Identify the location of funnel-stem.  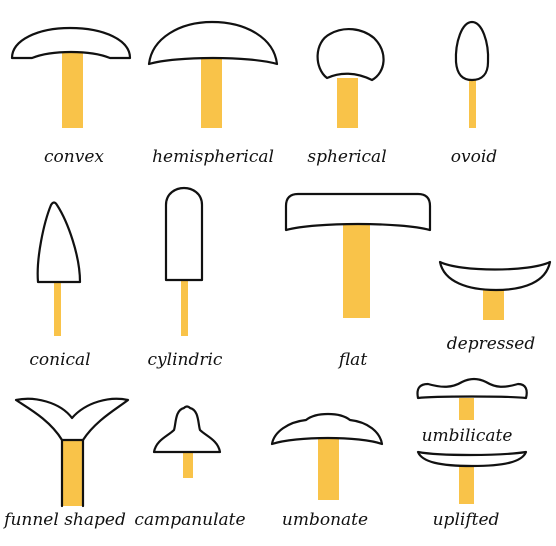
(72, 473).